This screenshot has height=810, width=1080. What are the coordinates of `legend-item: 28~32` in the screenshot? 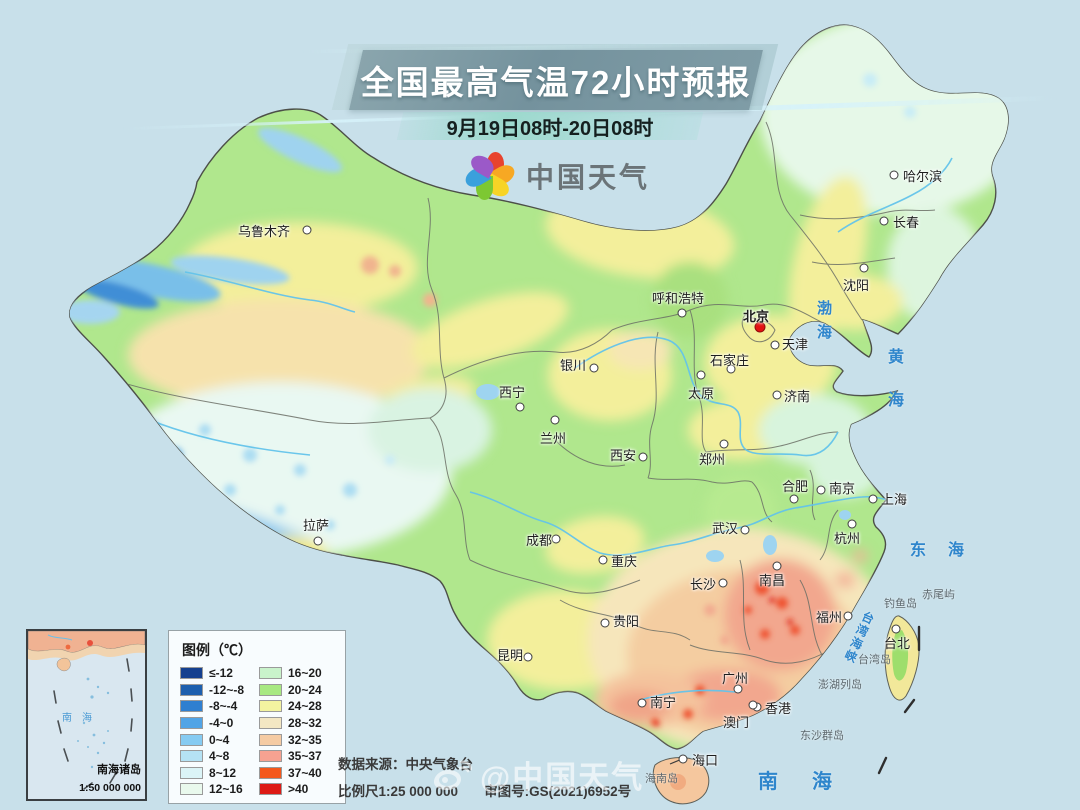 It's located at (298, 723).